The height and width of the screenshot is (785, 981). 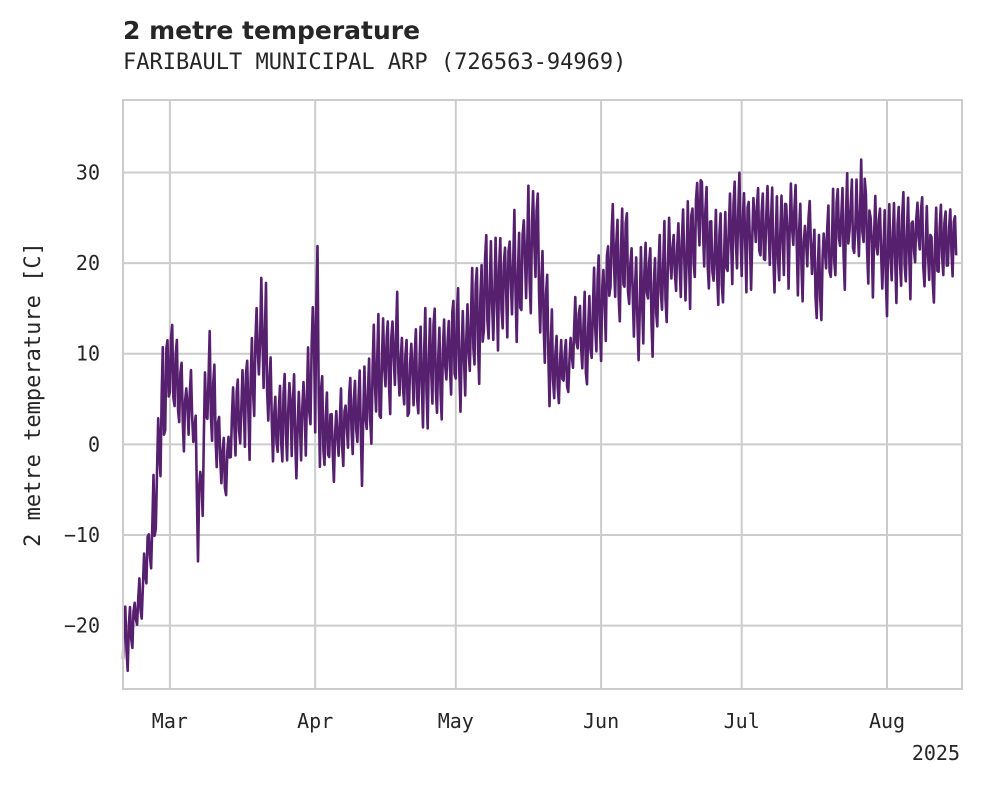 What do you see at coordinates (315, 721) in the screenshot?
I see `x-tick-label: Apr` at bounding box center [315, 721].